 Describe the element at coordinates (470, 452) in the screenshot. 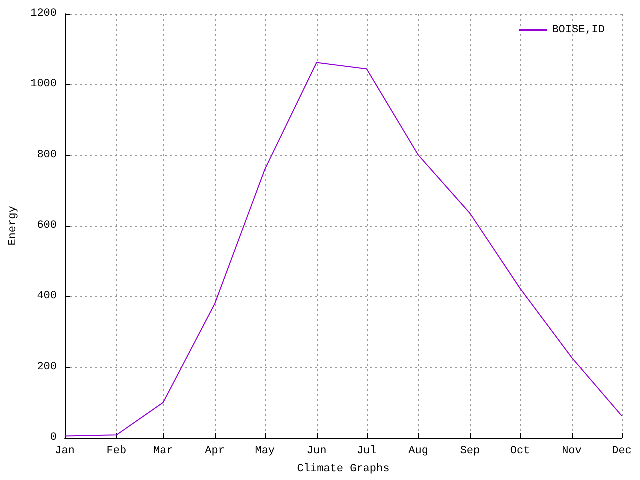

I see `x-tick-label: Sep` at that location.